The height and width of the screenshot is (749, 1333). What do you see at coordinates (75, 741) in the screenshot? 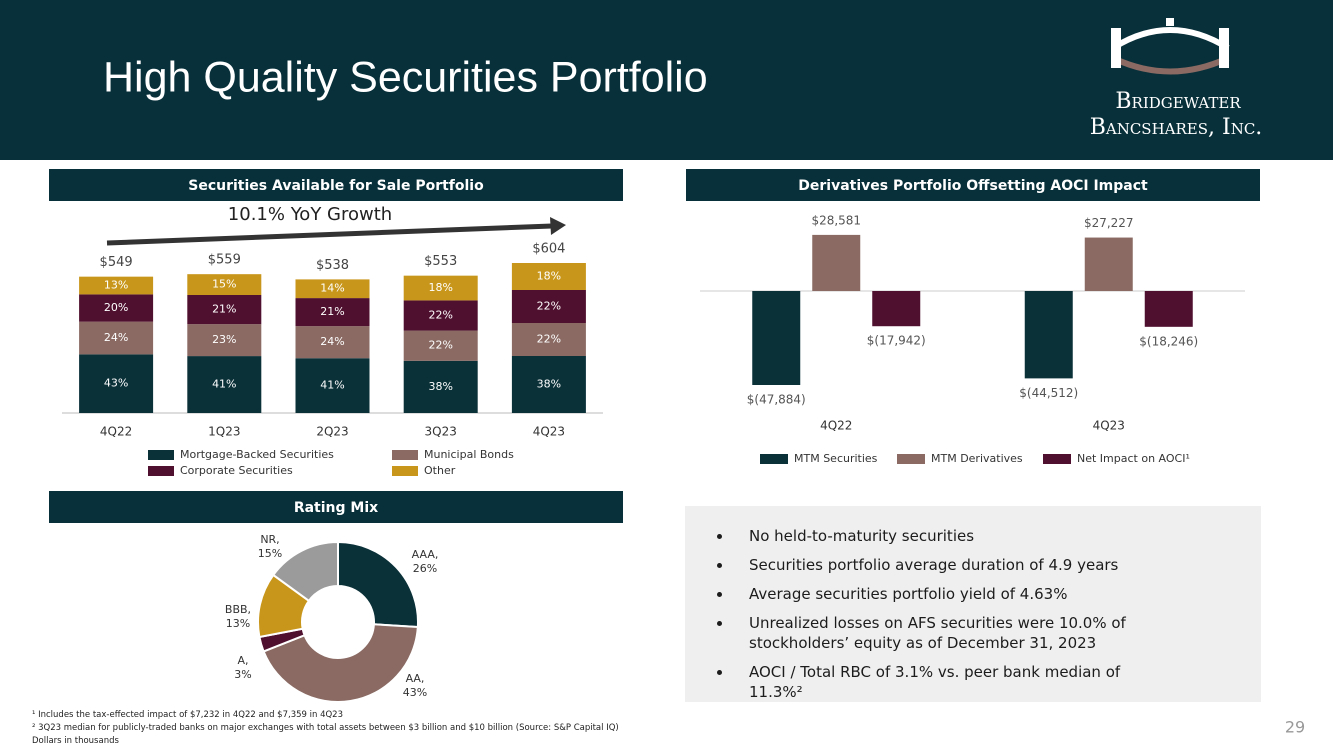
I see `footnote: Dollars in thousands` at bounding box center [75, 741].